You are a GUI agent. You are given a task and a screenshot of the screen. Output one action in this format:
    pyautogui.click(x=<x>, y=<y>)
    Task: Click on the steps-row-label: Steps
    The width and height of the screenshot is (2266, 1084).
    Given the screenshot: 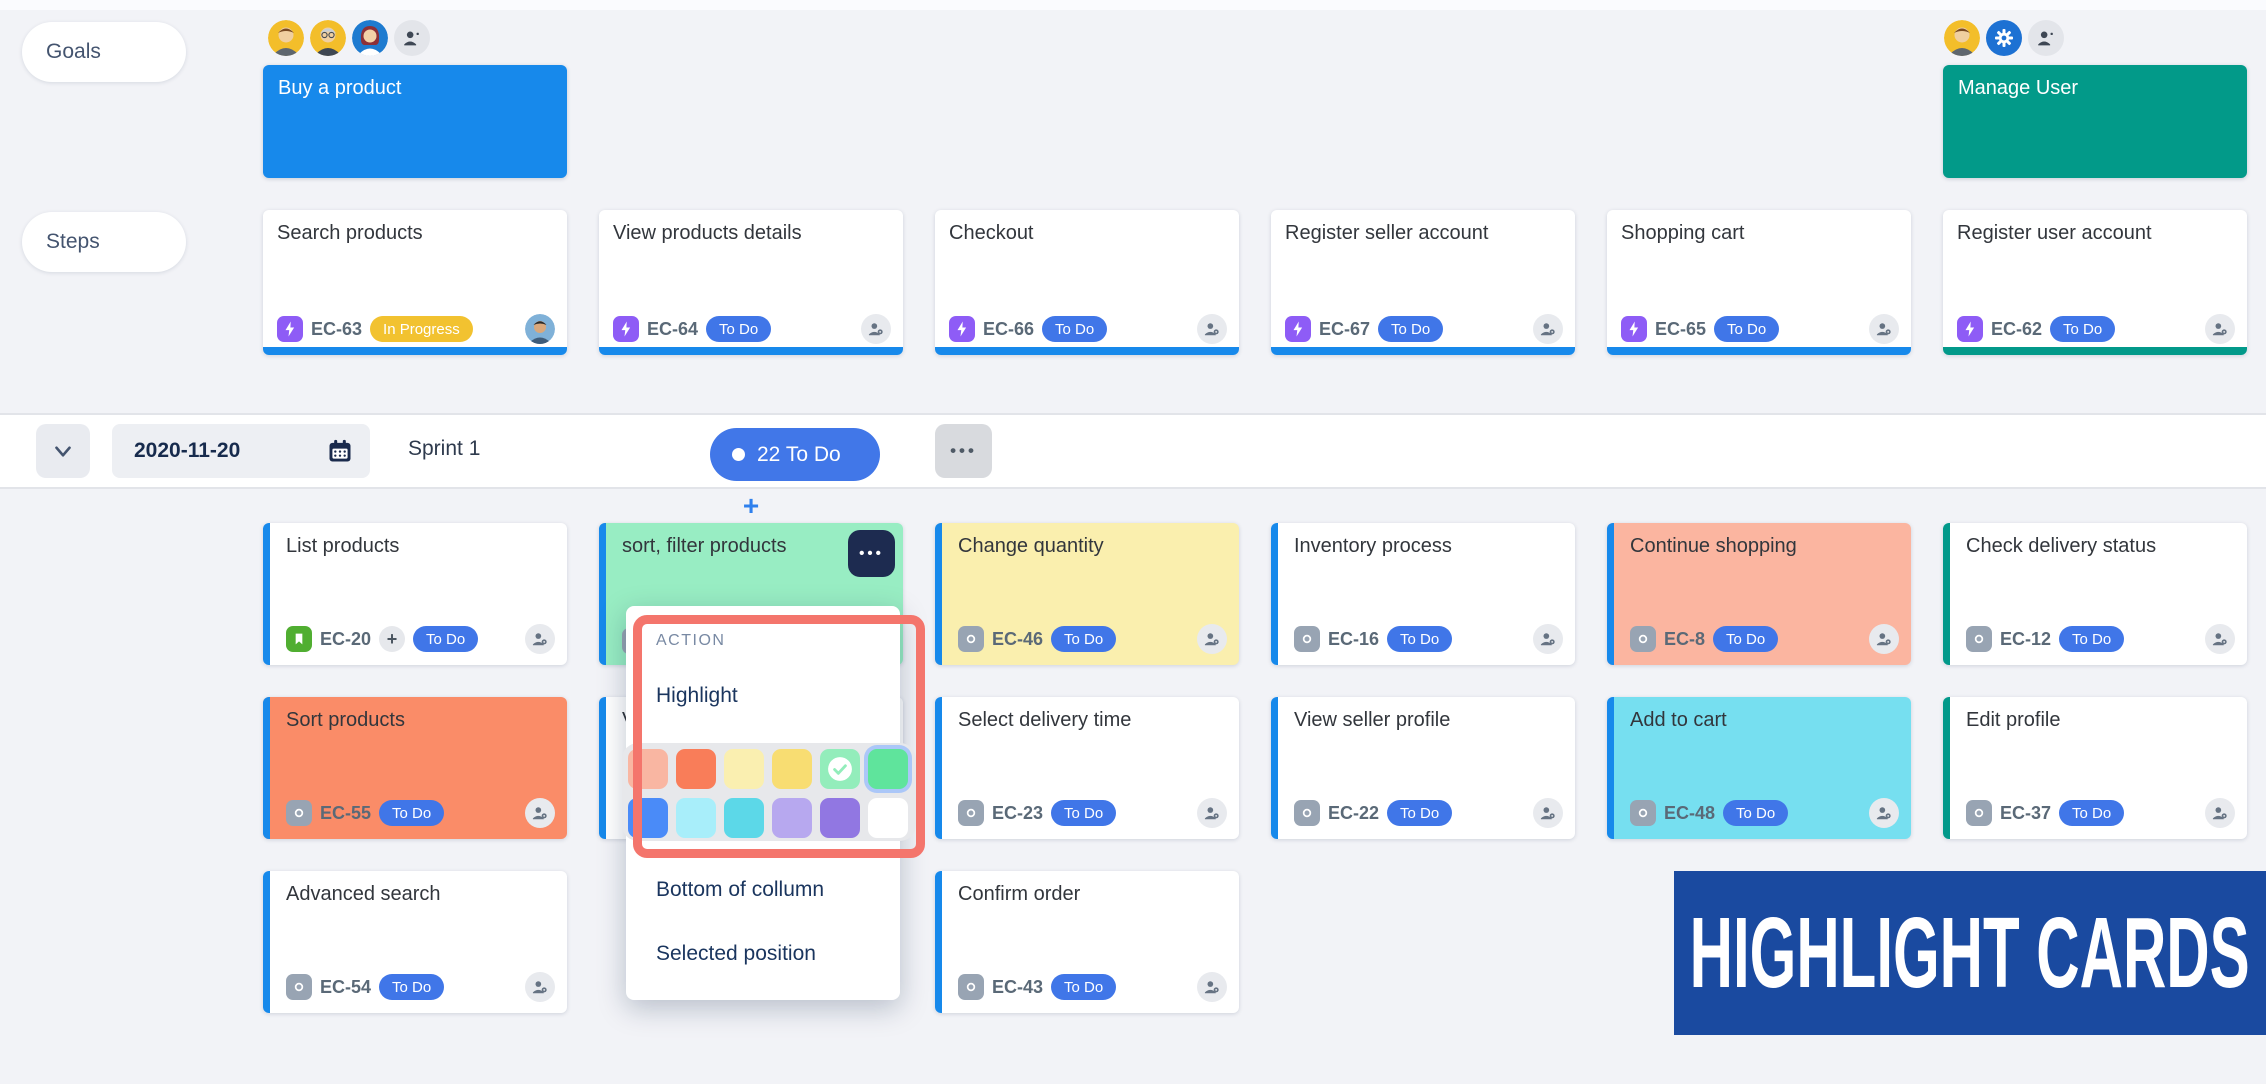 What is the action you would take?
    pyautogui.click(x=104, y=242)
    